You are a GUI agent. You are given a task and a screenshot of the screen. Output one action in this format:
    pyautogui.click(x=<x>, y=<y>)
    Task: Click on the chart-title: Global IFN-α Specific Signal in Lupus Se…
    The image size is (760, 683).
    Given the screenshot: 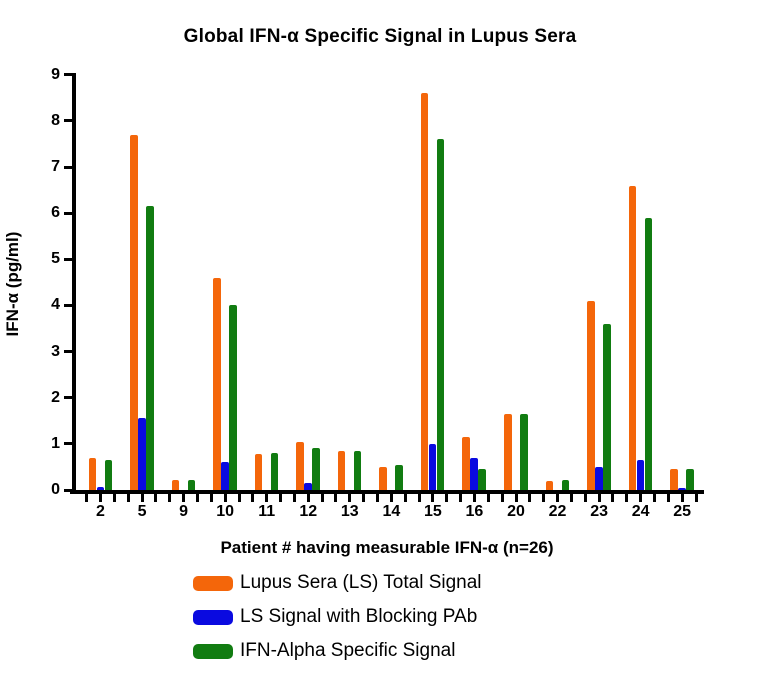 What is the action you would take?
    pyautogui.click(x=380, y=36)
    